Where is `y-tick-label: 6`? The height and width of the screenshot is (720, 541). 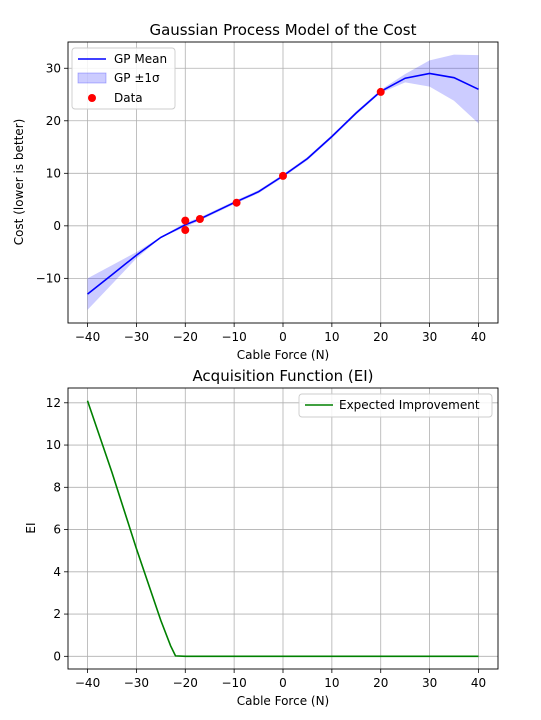
y-tick-label: 6 is located at coordinates (57, 530).